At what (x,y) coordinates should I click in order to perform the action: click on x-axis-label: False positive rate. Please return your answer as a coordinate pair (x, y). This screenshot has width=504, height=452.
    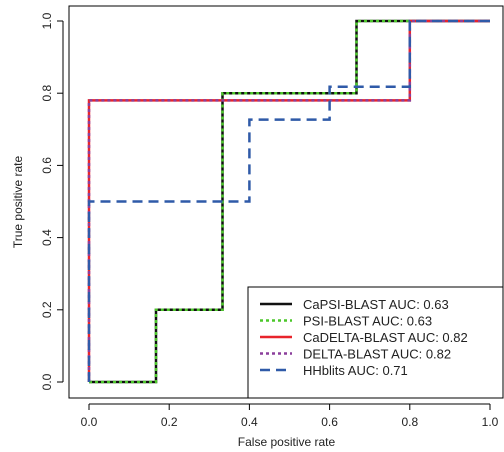
    Looking at the image, I should click on (287, 442).